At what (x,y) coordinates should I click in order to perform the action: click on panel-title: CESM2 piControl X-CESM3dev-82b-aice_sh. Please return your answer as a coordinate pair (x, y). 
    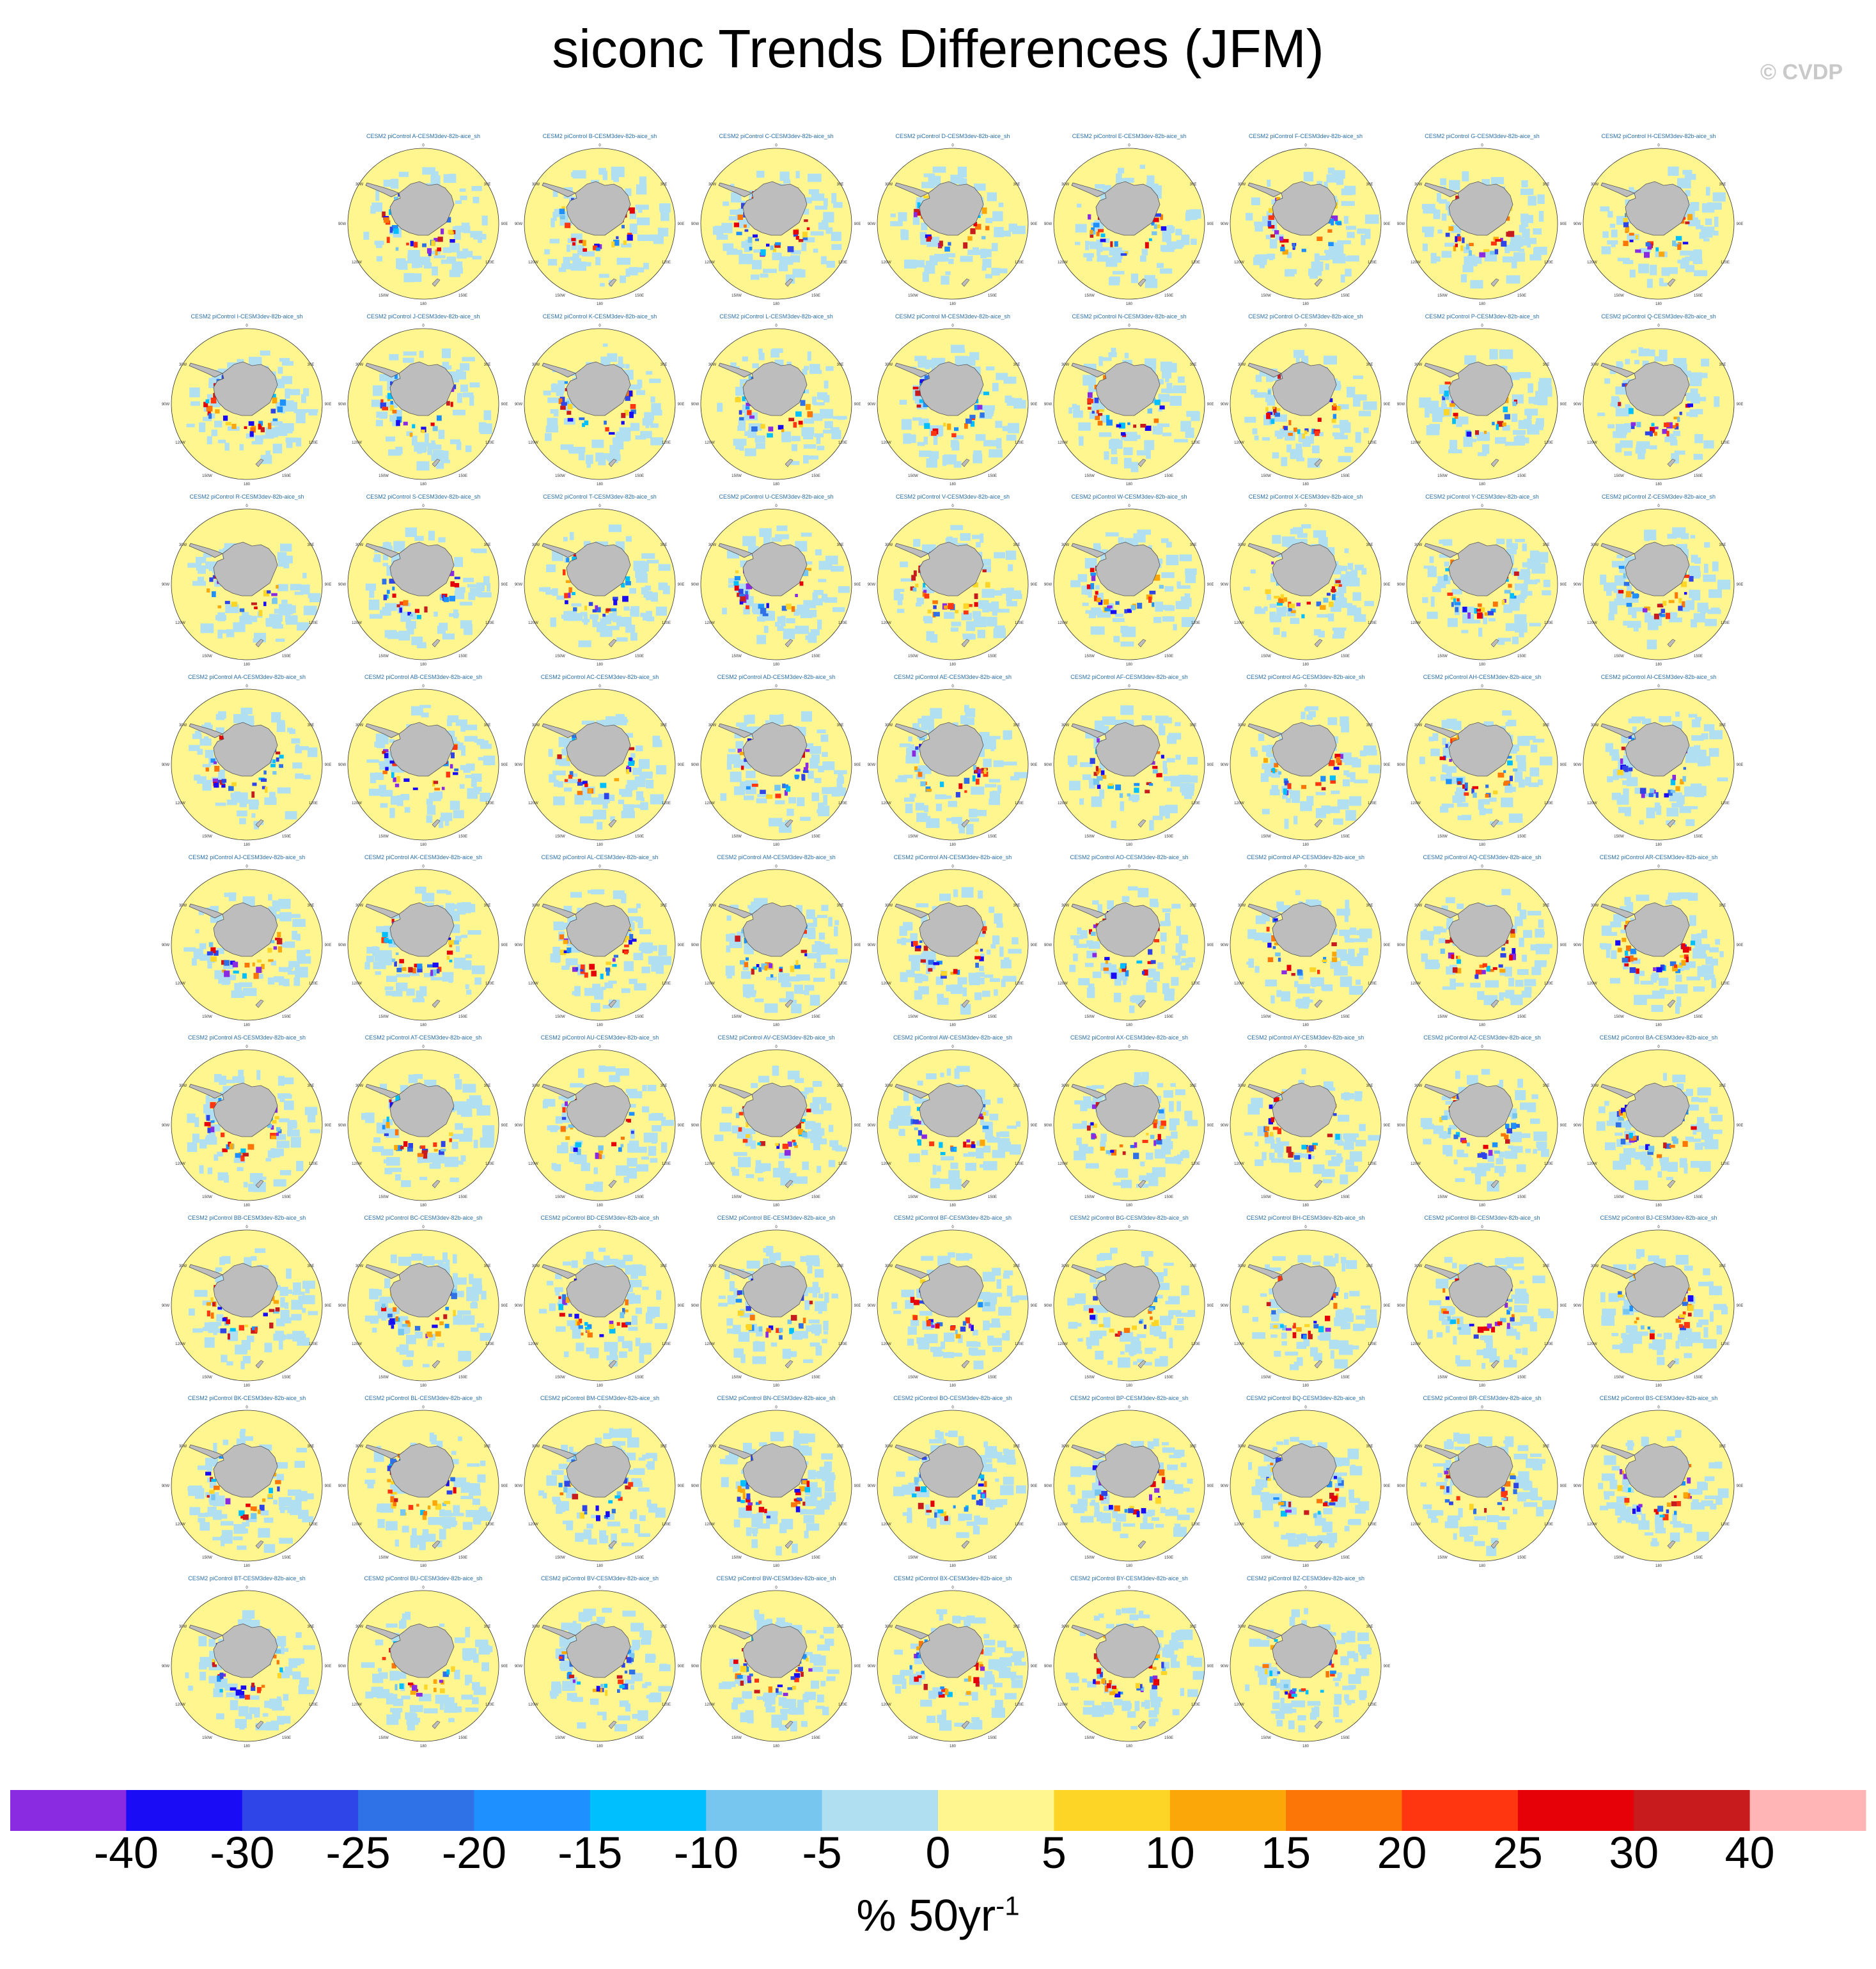
    Looking at the image, I should click on (1306, 497).